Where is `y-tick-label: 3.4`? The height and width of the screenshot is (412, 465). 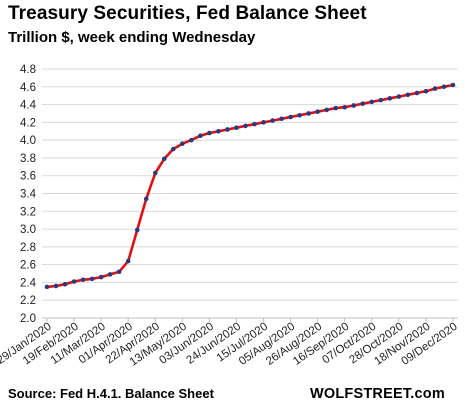 y-tick-label: 3.4 is located at coordinates (28, 195).